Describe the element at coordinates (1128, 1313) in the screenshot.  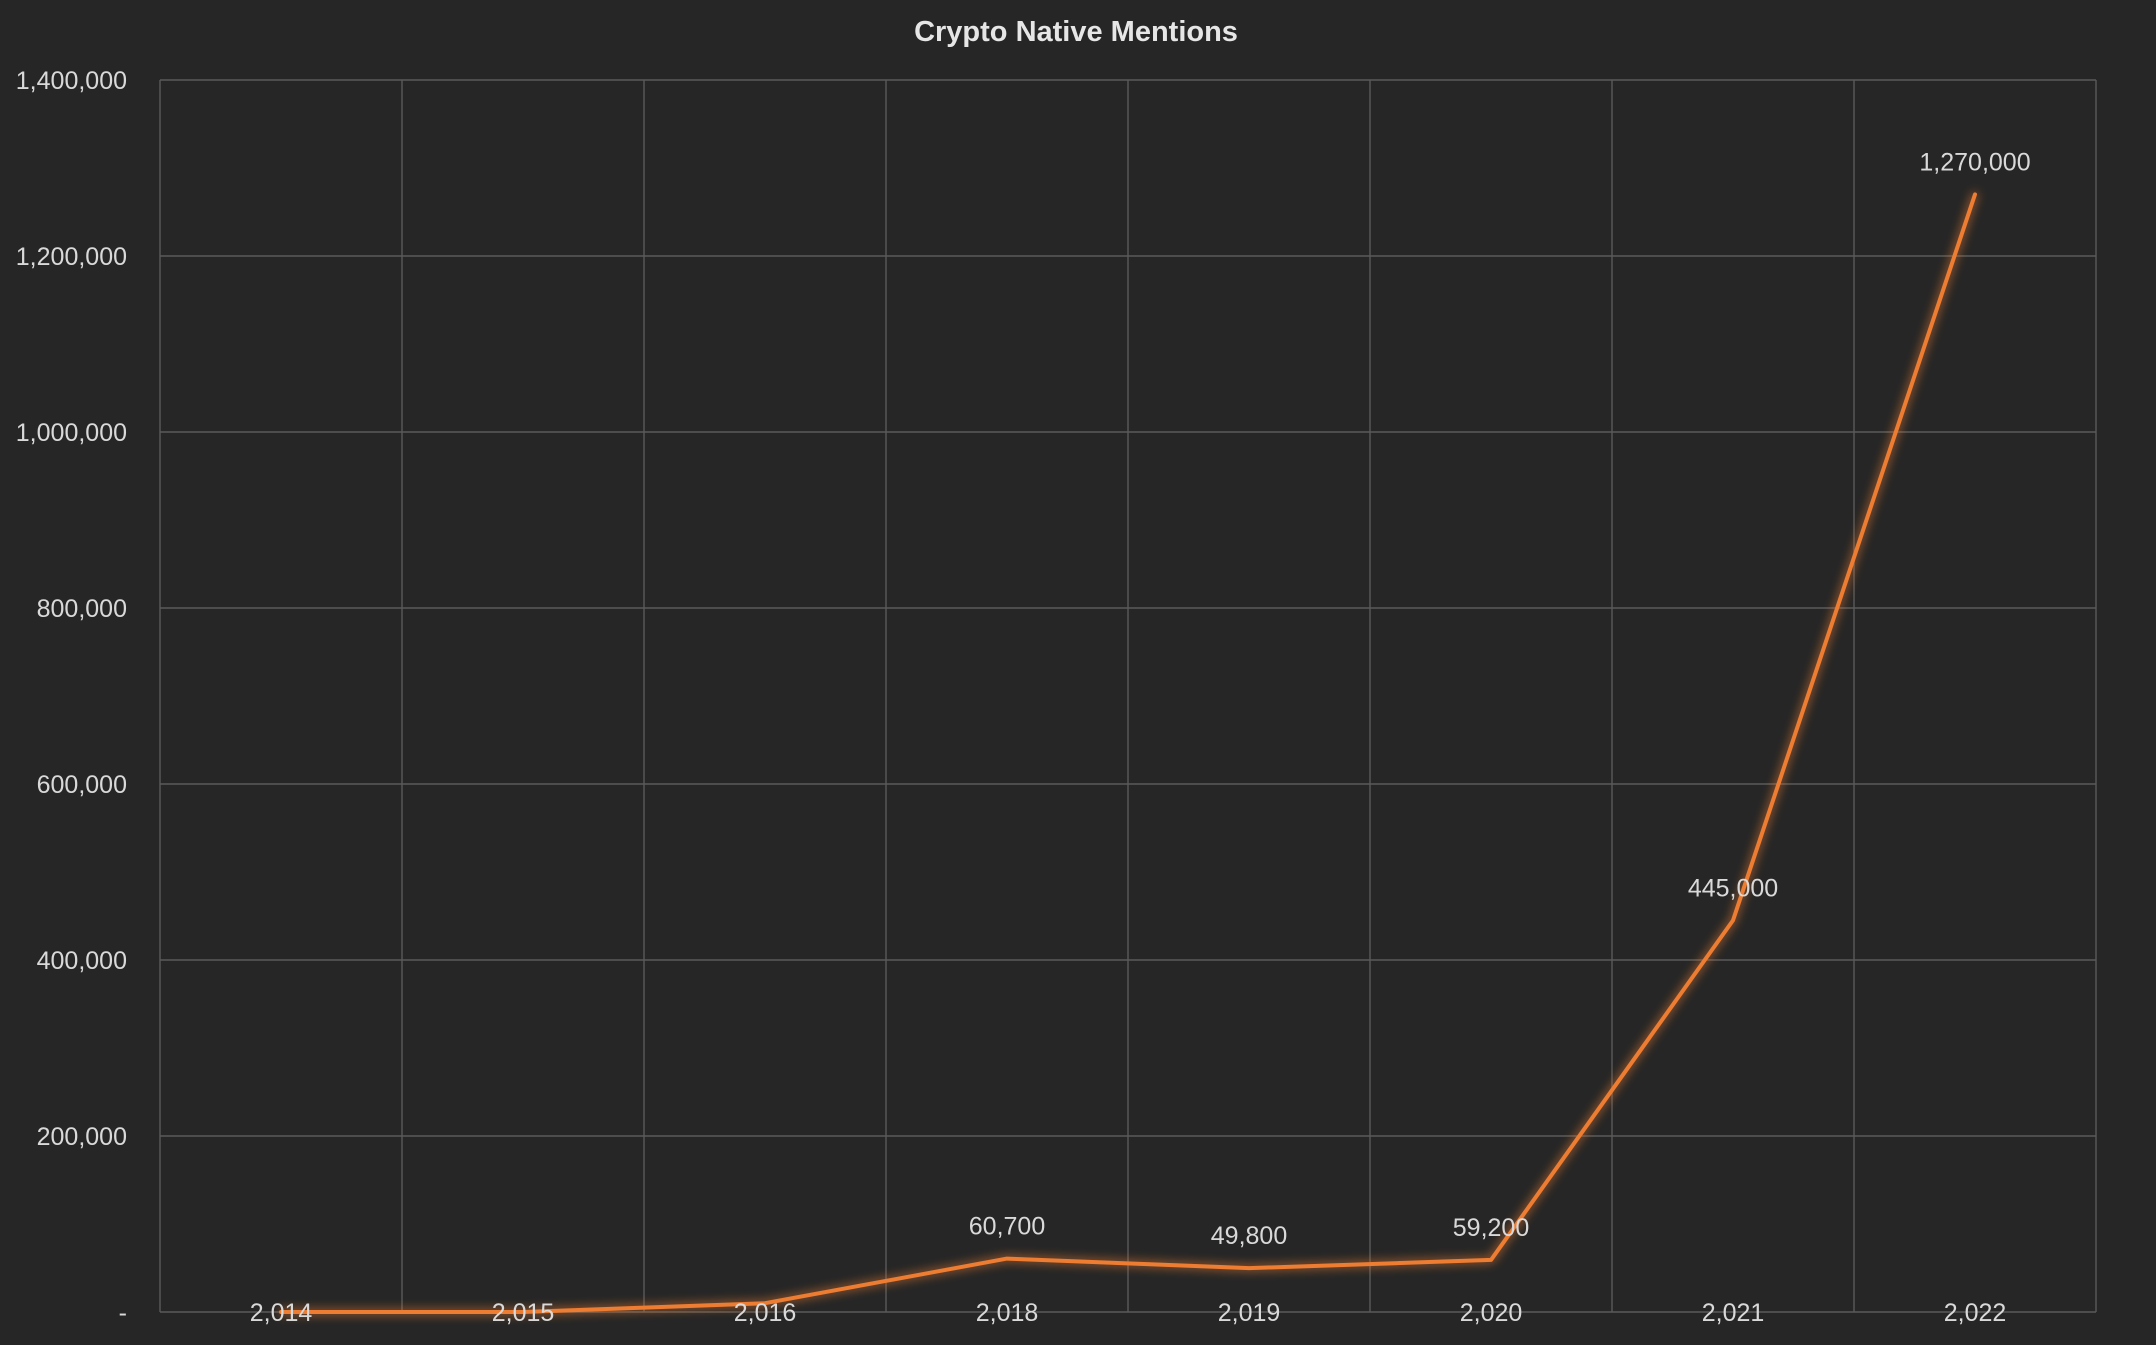
I see `x-axis-tick-labels: 2,014 2,015 2,016 2,018 2,019 2,020 2,021 2,022` at that location.